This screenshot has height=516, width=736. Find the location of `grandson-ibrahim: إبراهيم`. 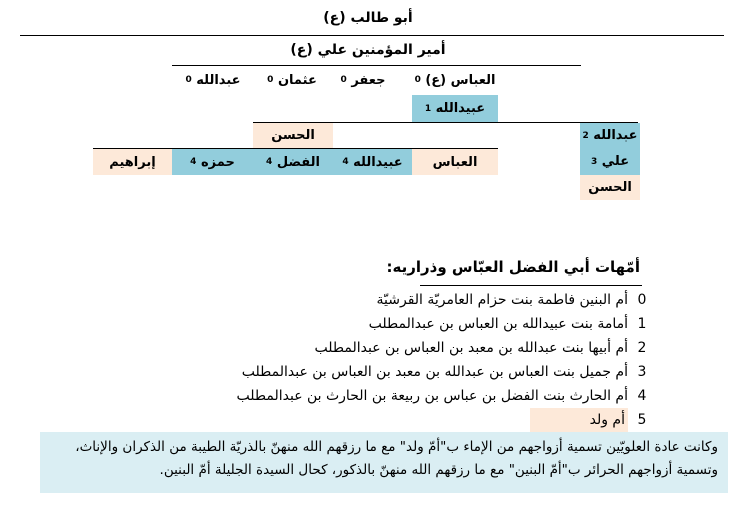

grandson-ibrahim: إبراهيم is located at coordinates (132, 162).